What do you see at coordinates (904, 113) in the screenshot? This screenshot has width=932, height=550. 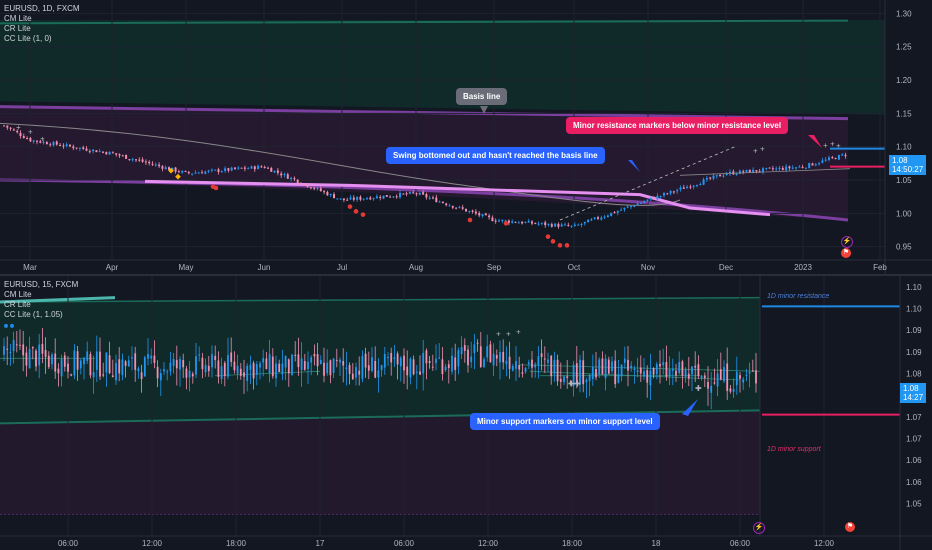 I see `price-tick-label: 1.15` at bounding box center [904, 113].